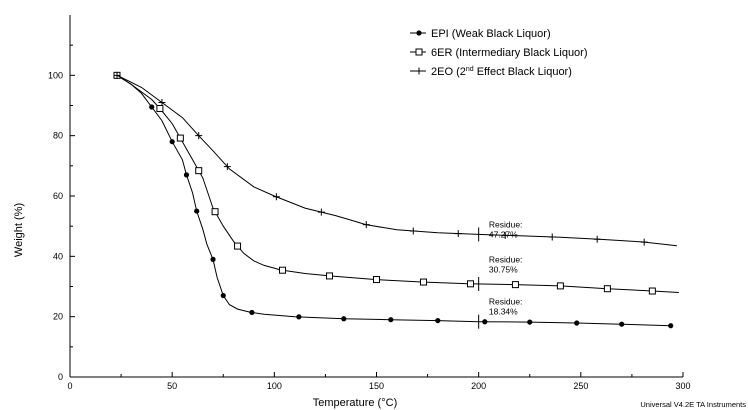  What do you see at coordinates (69, 386) in the screenshot?
I see `x-tick-label: 0` at bounding box center [69, 386].